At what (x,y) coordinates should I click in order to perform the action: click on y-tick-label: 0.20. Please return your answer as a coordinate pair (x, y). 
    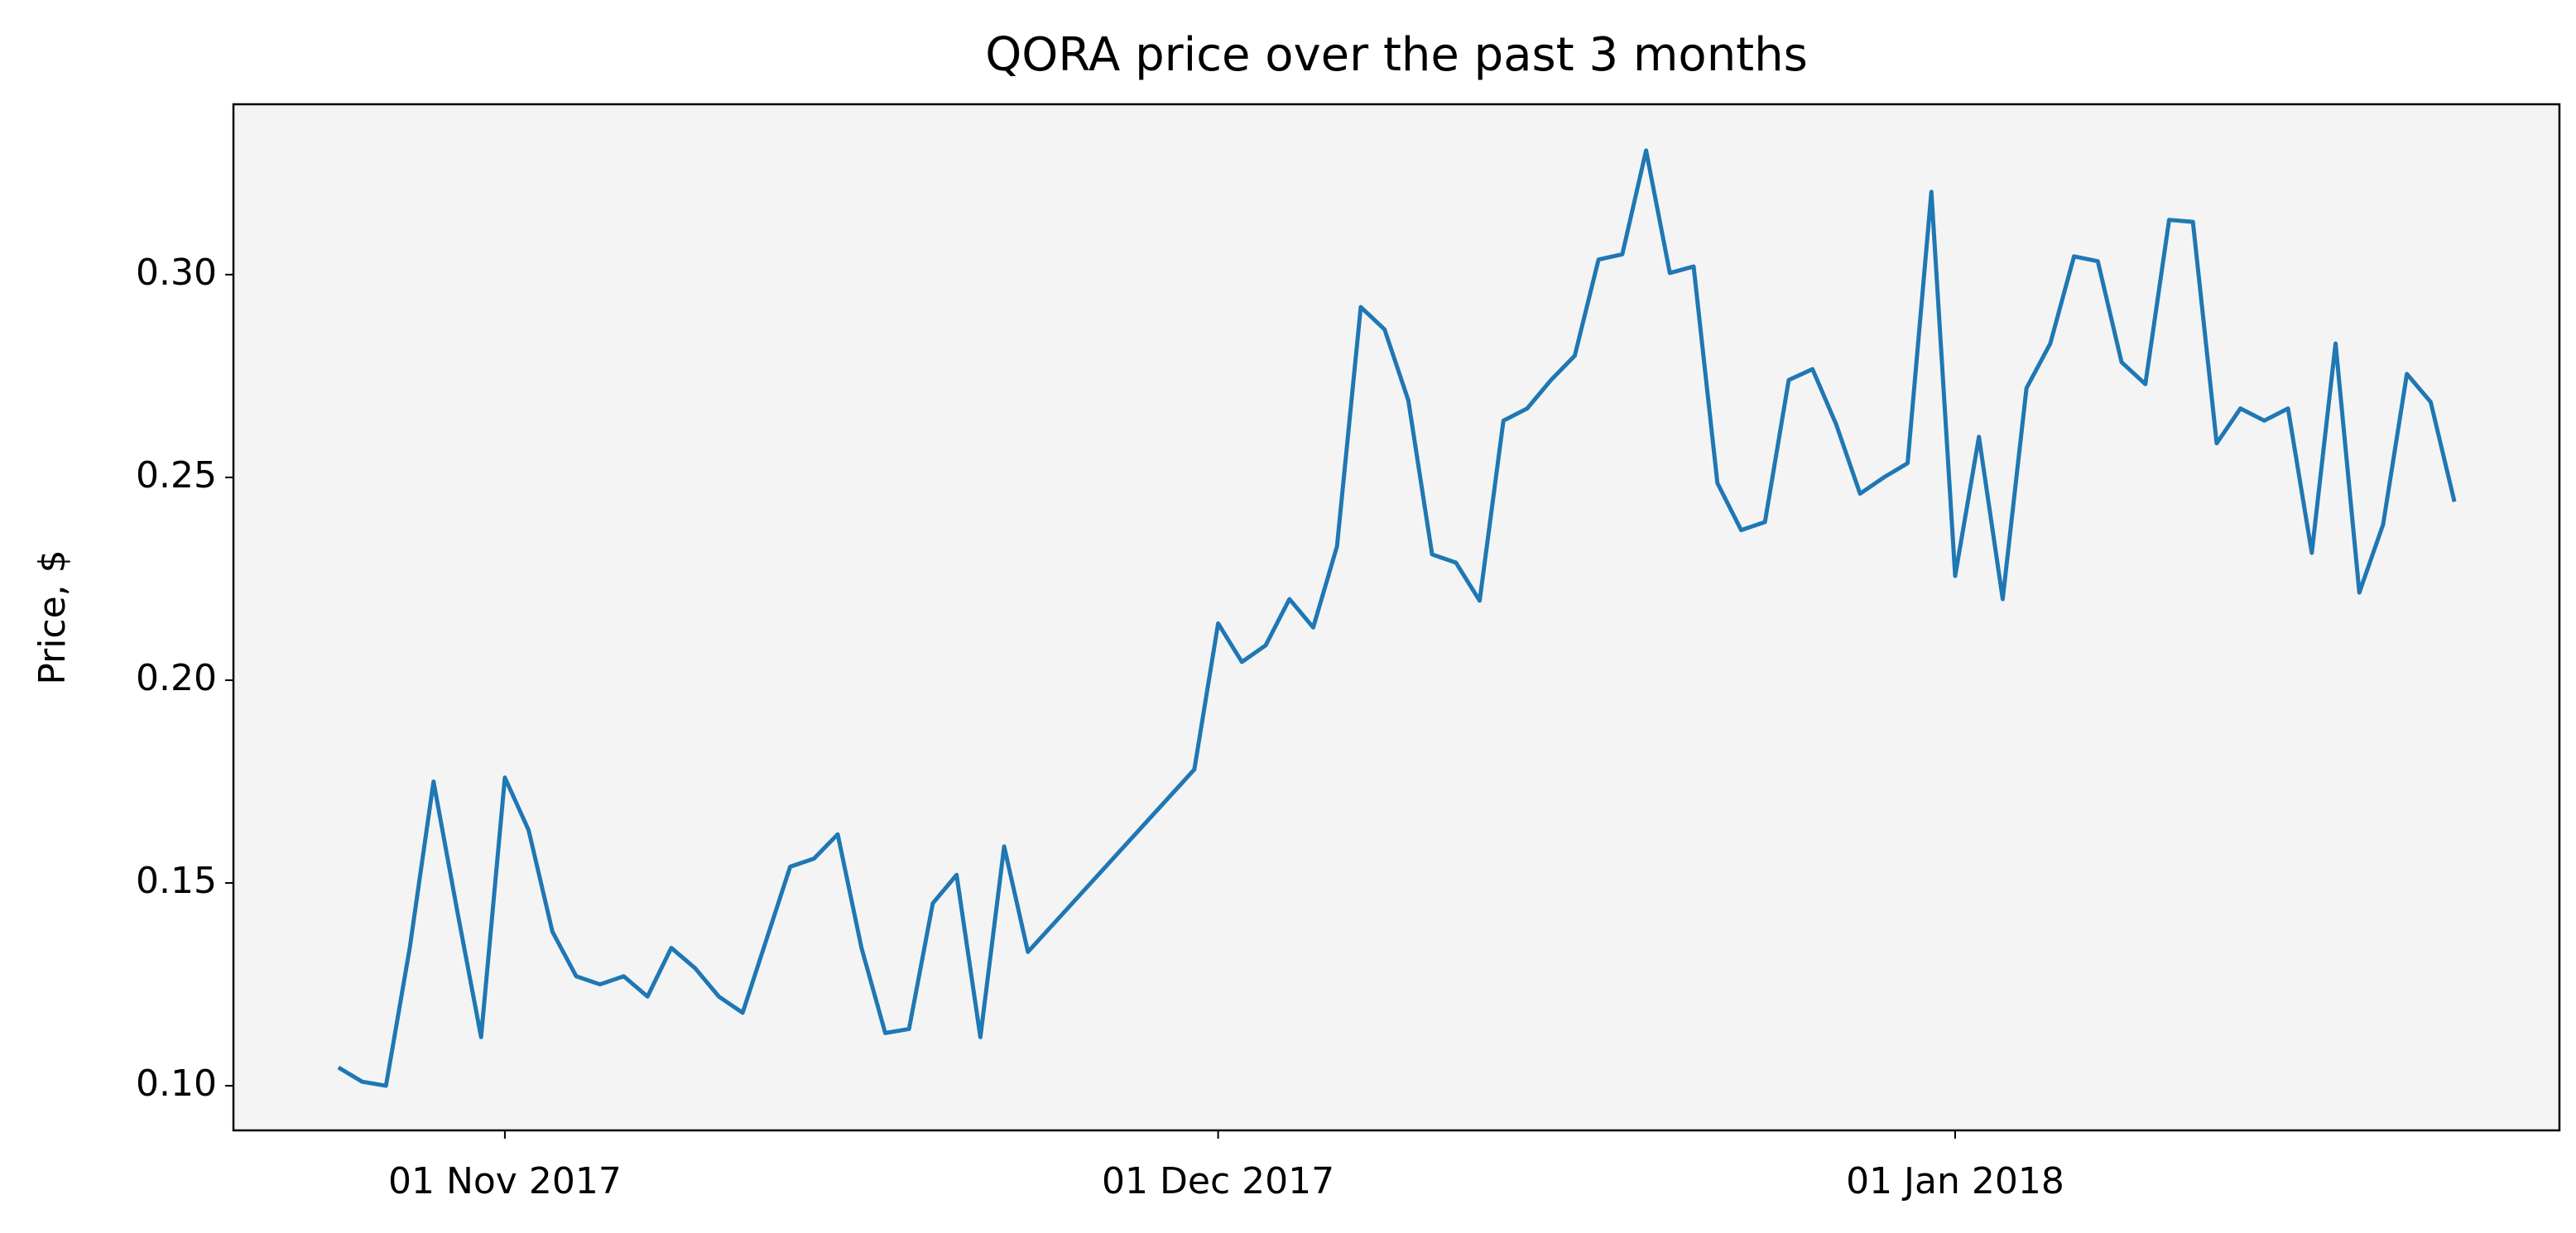
    Looking at the image, I should click on (176, 678).